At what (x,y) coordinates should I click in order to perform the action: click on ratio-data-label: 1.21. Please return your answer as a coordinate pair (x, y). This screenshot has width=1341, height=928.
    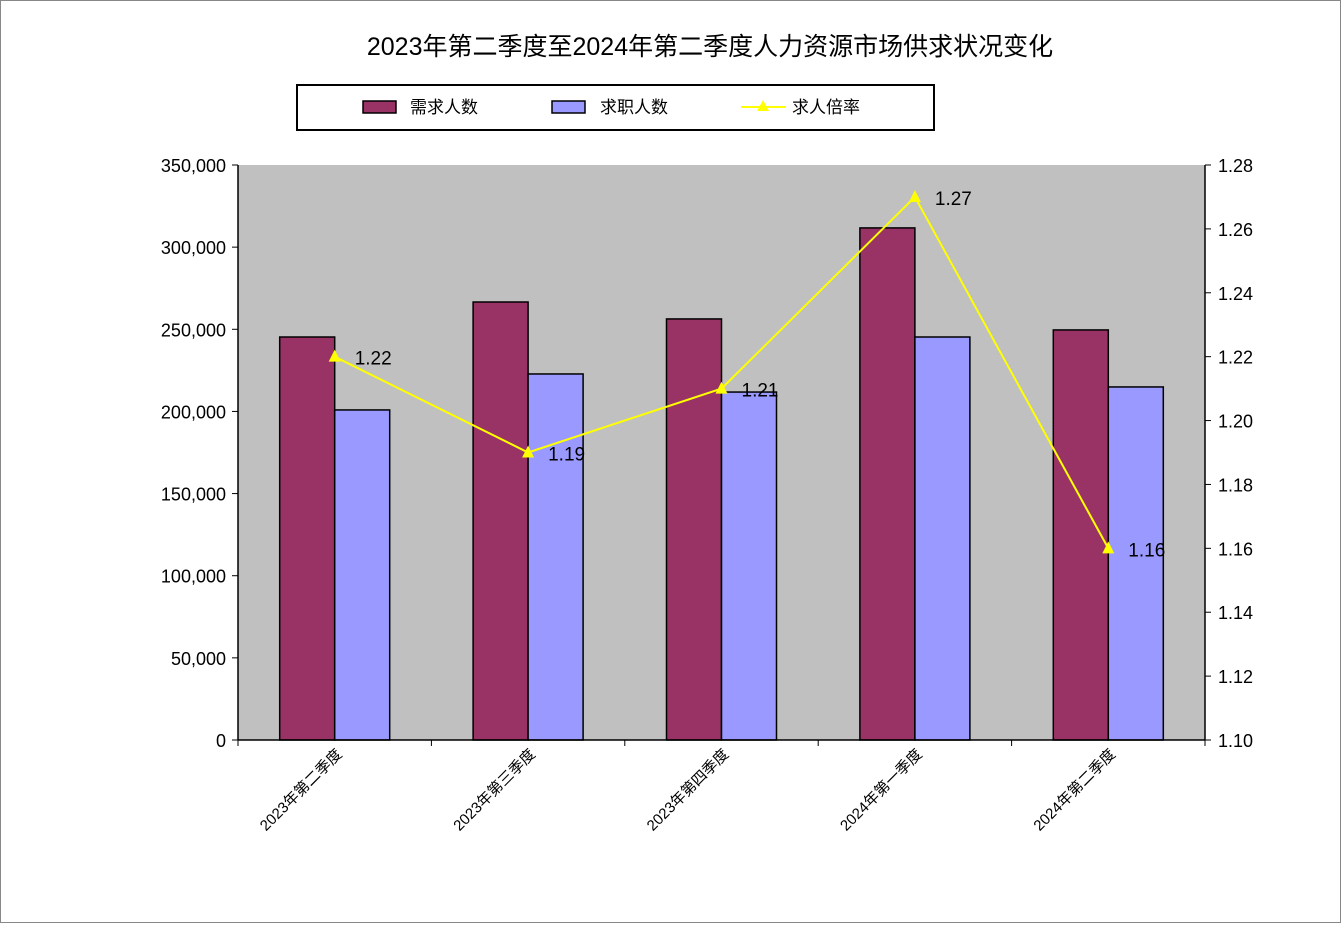
    Looking at the image, I should click on (760, 391).